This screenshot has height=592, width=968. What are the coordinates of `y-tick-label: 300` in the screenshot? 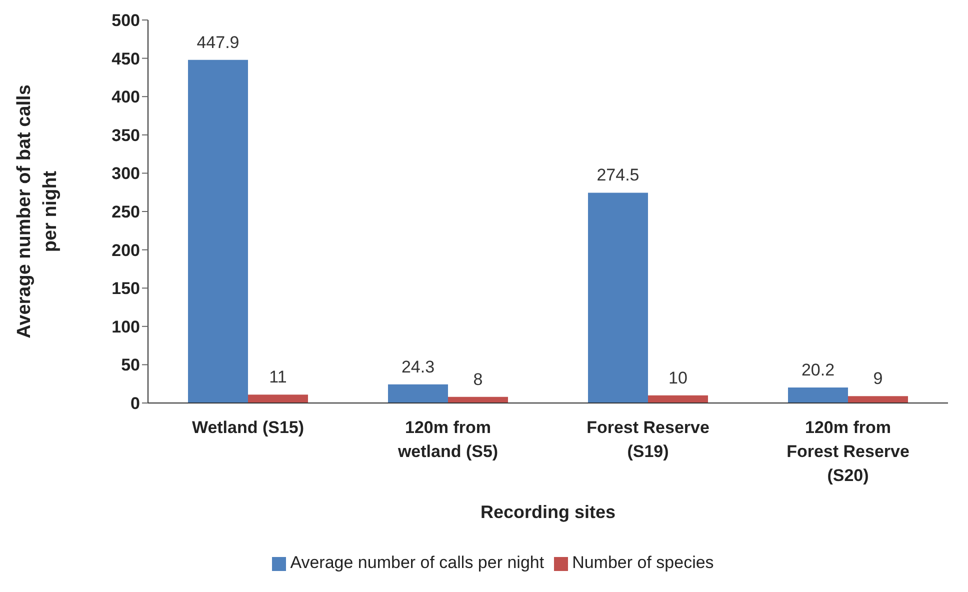 It's located at (126, 174).